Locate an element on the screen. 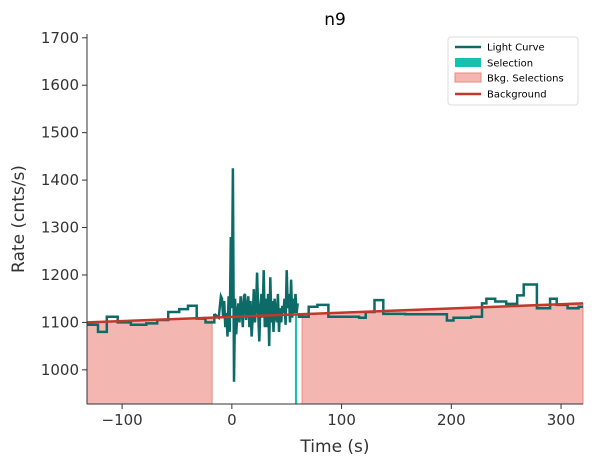 The height and width of the screenshot is (465, 592). legend-label-light-curve: Light Curve is located at coordinates (516, 48).